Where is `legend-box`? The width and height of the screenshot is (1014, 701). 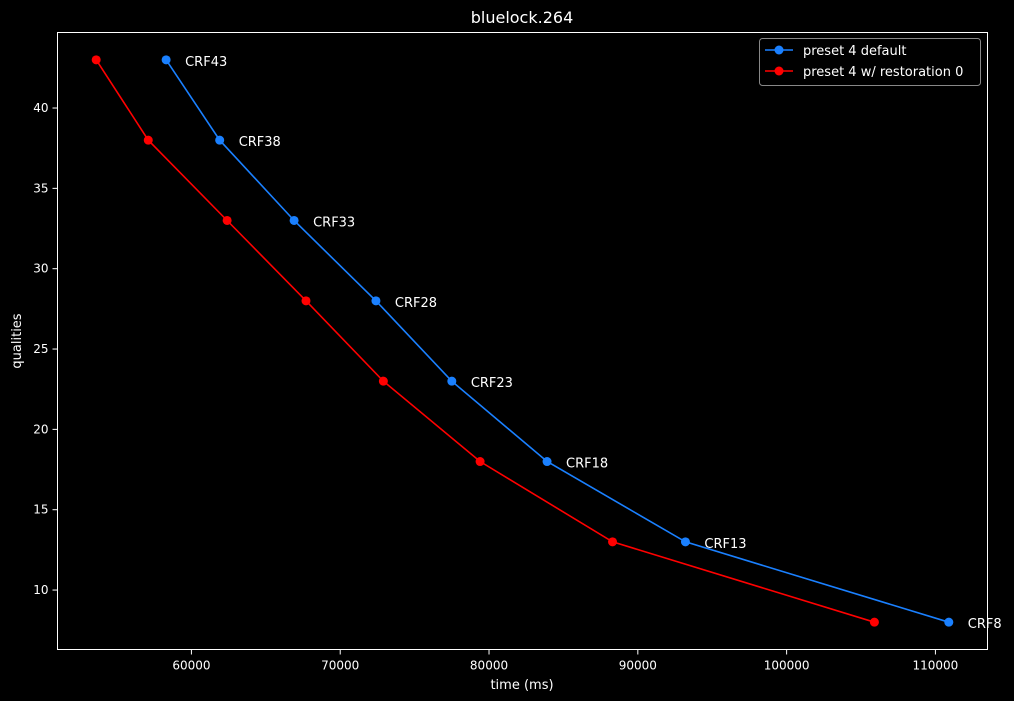
legend-box is located at coordinates (870, 62).